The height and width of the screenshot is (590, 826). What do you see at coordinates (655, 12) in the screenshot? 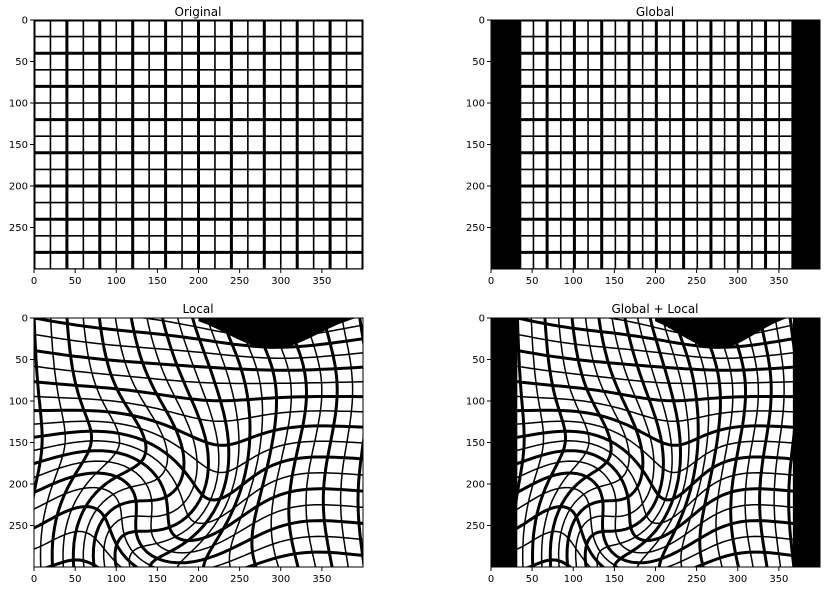
I see `panel-title: Global` at bounding box center [655, 12].